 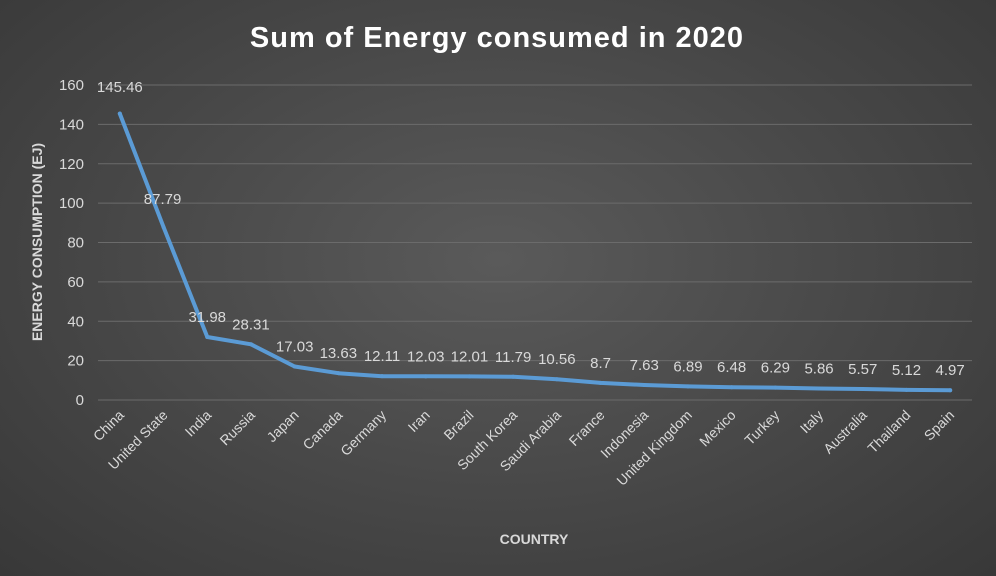 I want to click on x-tick-label: Mexico, so click(x=717, y=428).